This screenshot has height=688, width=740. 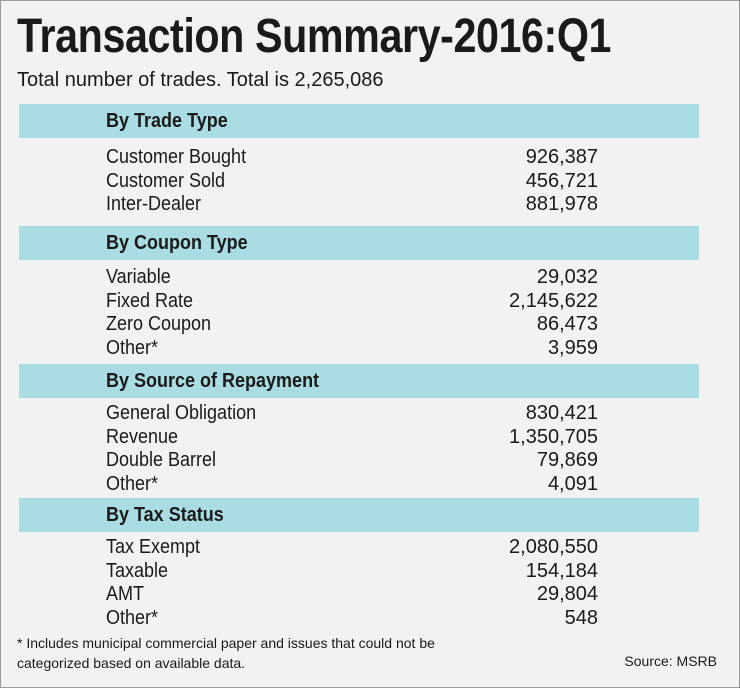 What do you see at coordinates (359, 515) in the screenshot?
I see `section-header-tax-status: By Tax Status` at bounding box center [359, 515].